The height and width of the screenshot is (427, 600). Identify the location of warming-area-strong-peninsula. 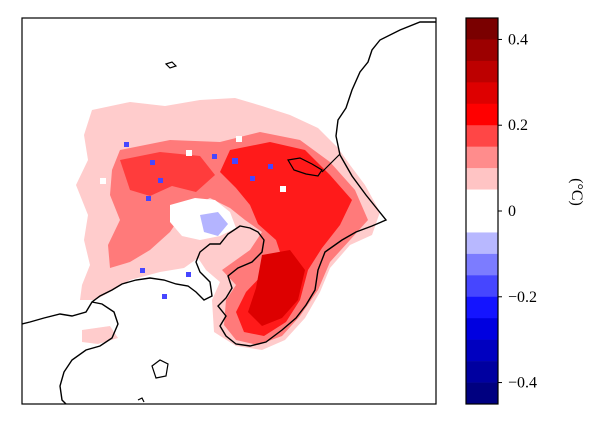
(276, 288).